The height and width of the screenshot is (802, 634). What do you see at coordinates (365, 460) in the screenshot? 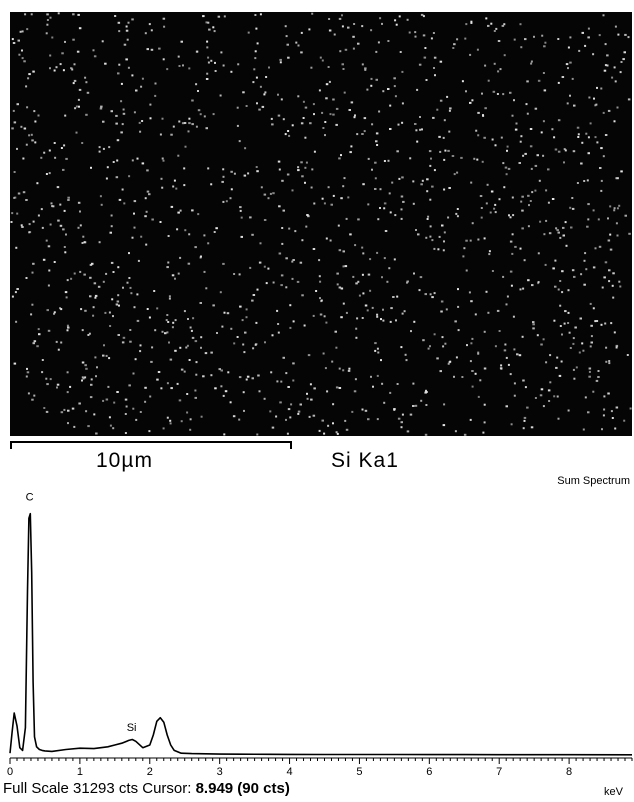
I see `element-label: Si Ka1` at bounding box center [365, 460].